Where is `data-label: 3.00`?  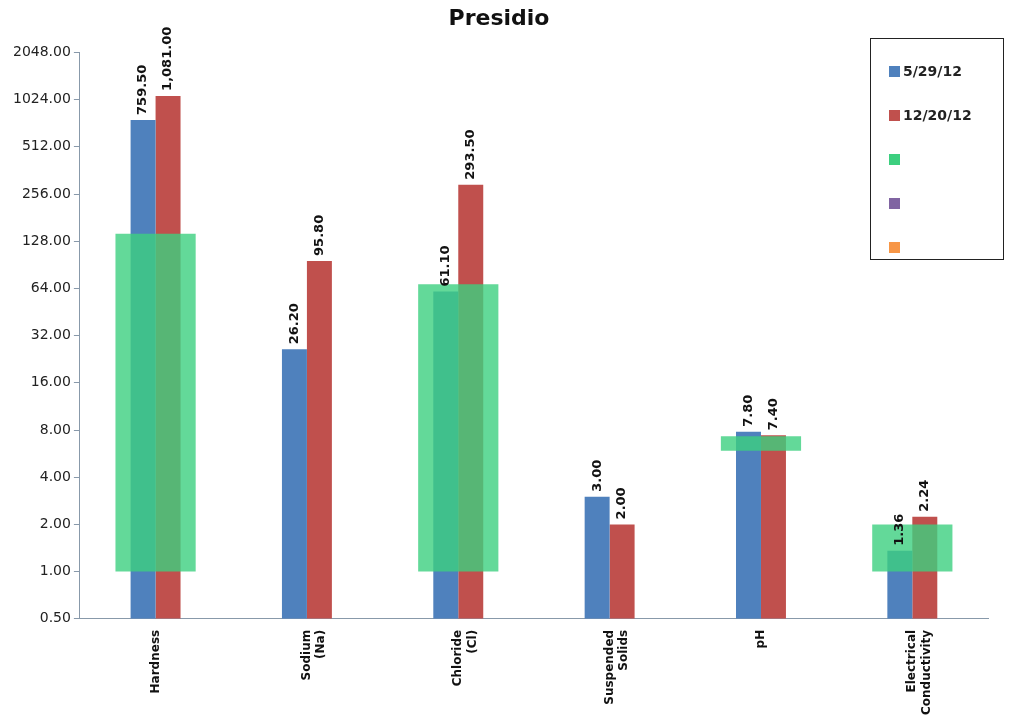
data-label: 3.00 is located at coordinates (596, 475).